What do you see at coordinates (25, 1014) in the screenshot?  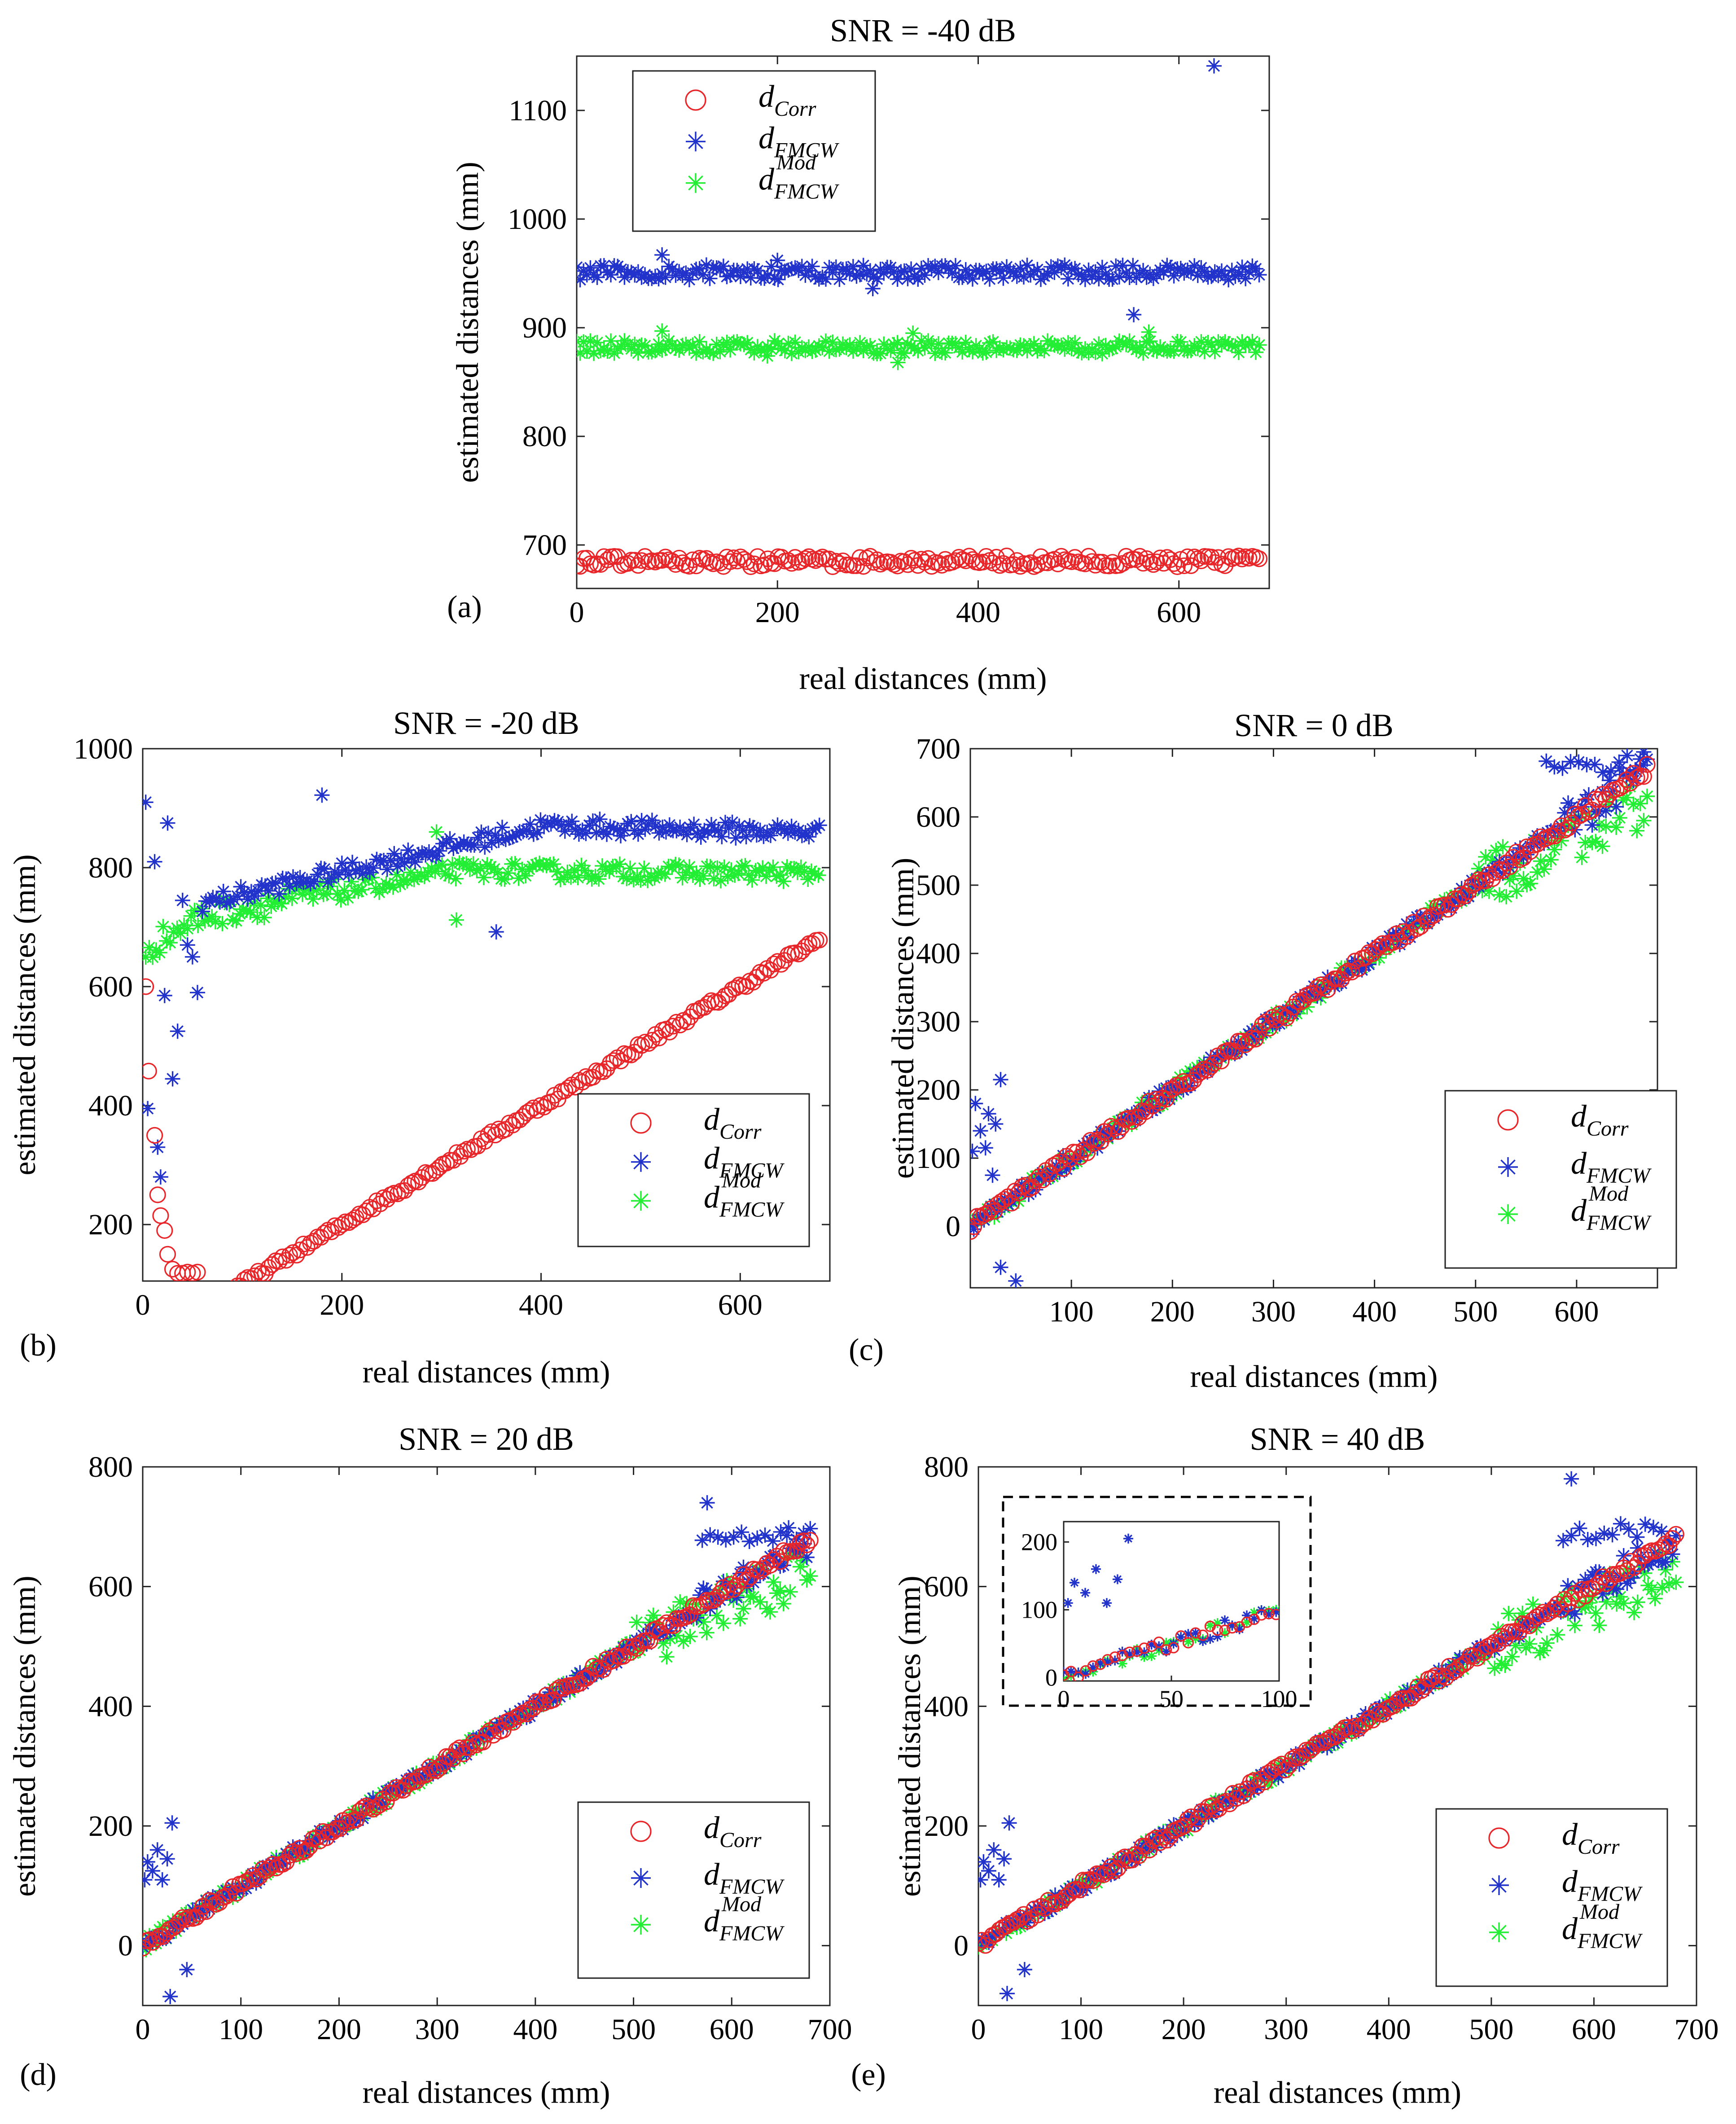 I see `y-axis-label: estimated distances (mm)` at bounding box center [25, 1014].